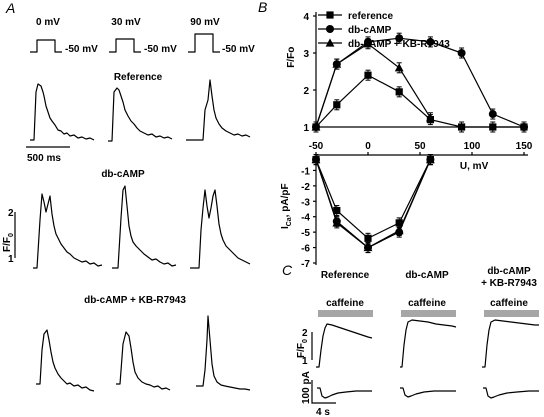  Describe the element at coordinates (305, 264) in the screenshot. I see `iv-bottom-ytick-label--7: -7` at that location.